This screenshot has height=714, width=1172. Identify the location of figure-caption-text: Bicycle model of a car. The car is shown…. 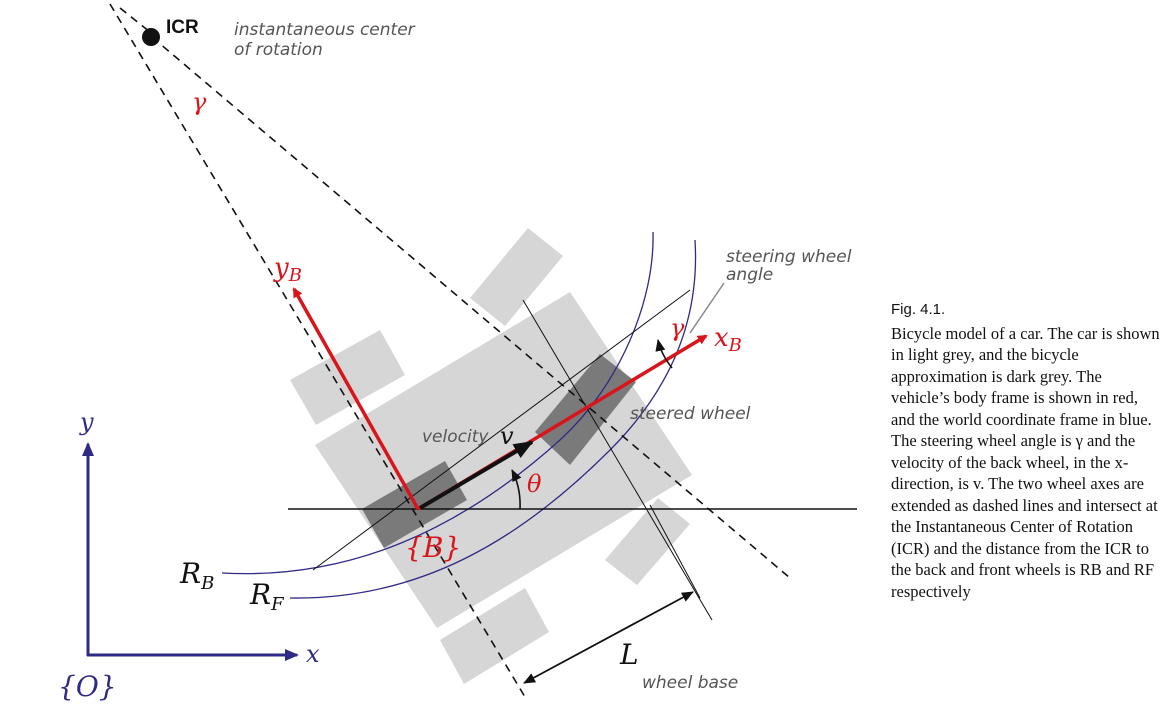
(1025, 462).